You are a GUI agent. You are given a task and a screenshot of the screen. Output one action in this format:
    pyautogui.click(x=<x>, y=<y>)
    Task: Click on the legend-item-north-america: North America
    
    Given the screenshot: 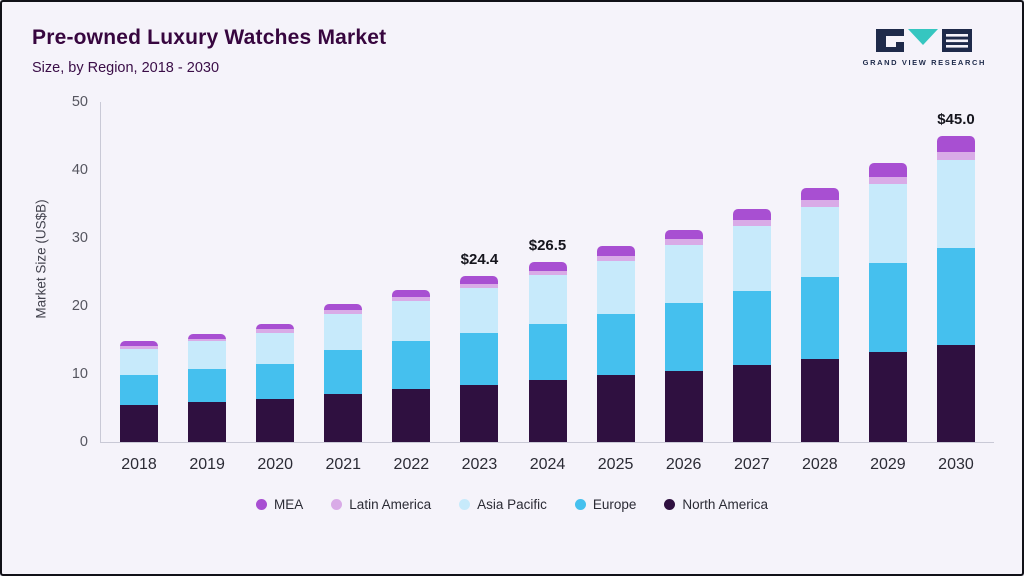 What is the action you would take?
    pyautogui.click(x=716, y=504)
    